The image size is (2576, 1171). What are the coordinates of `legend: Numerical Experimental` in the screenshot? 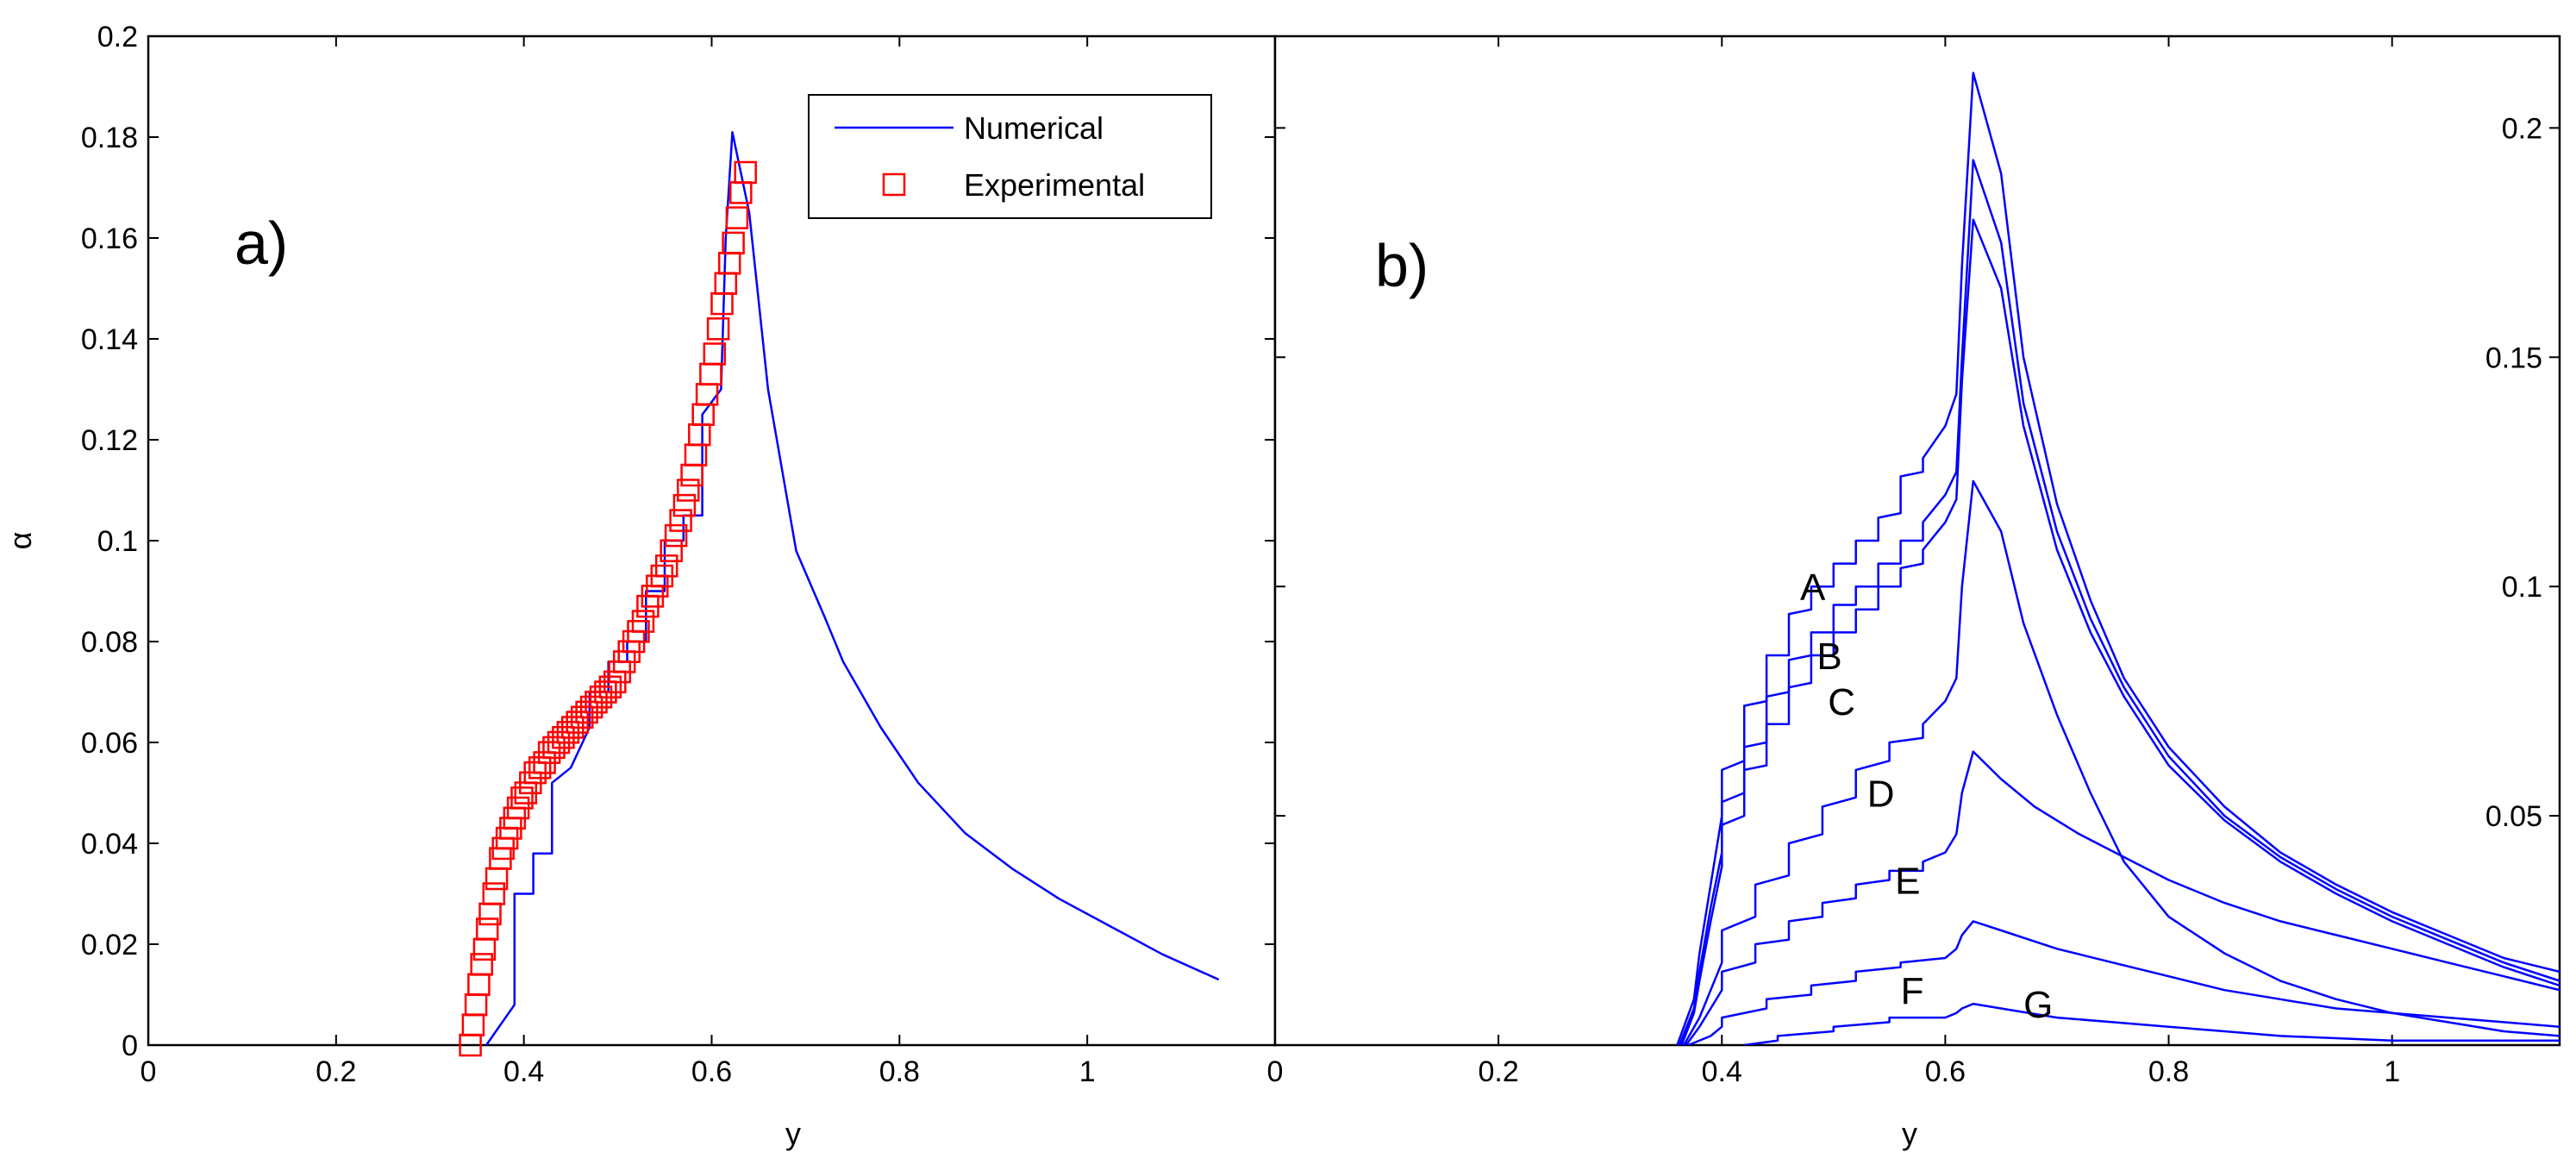 It's located at (1010, 156).